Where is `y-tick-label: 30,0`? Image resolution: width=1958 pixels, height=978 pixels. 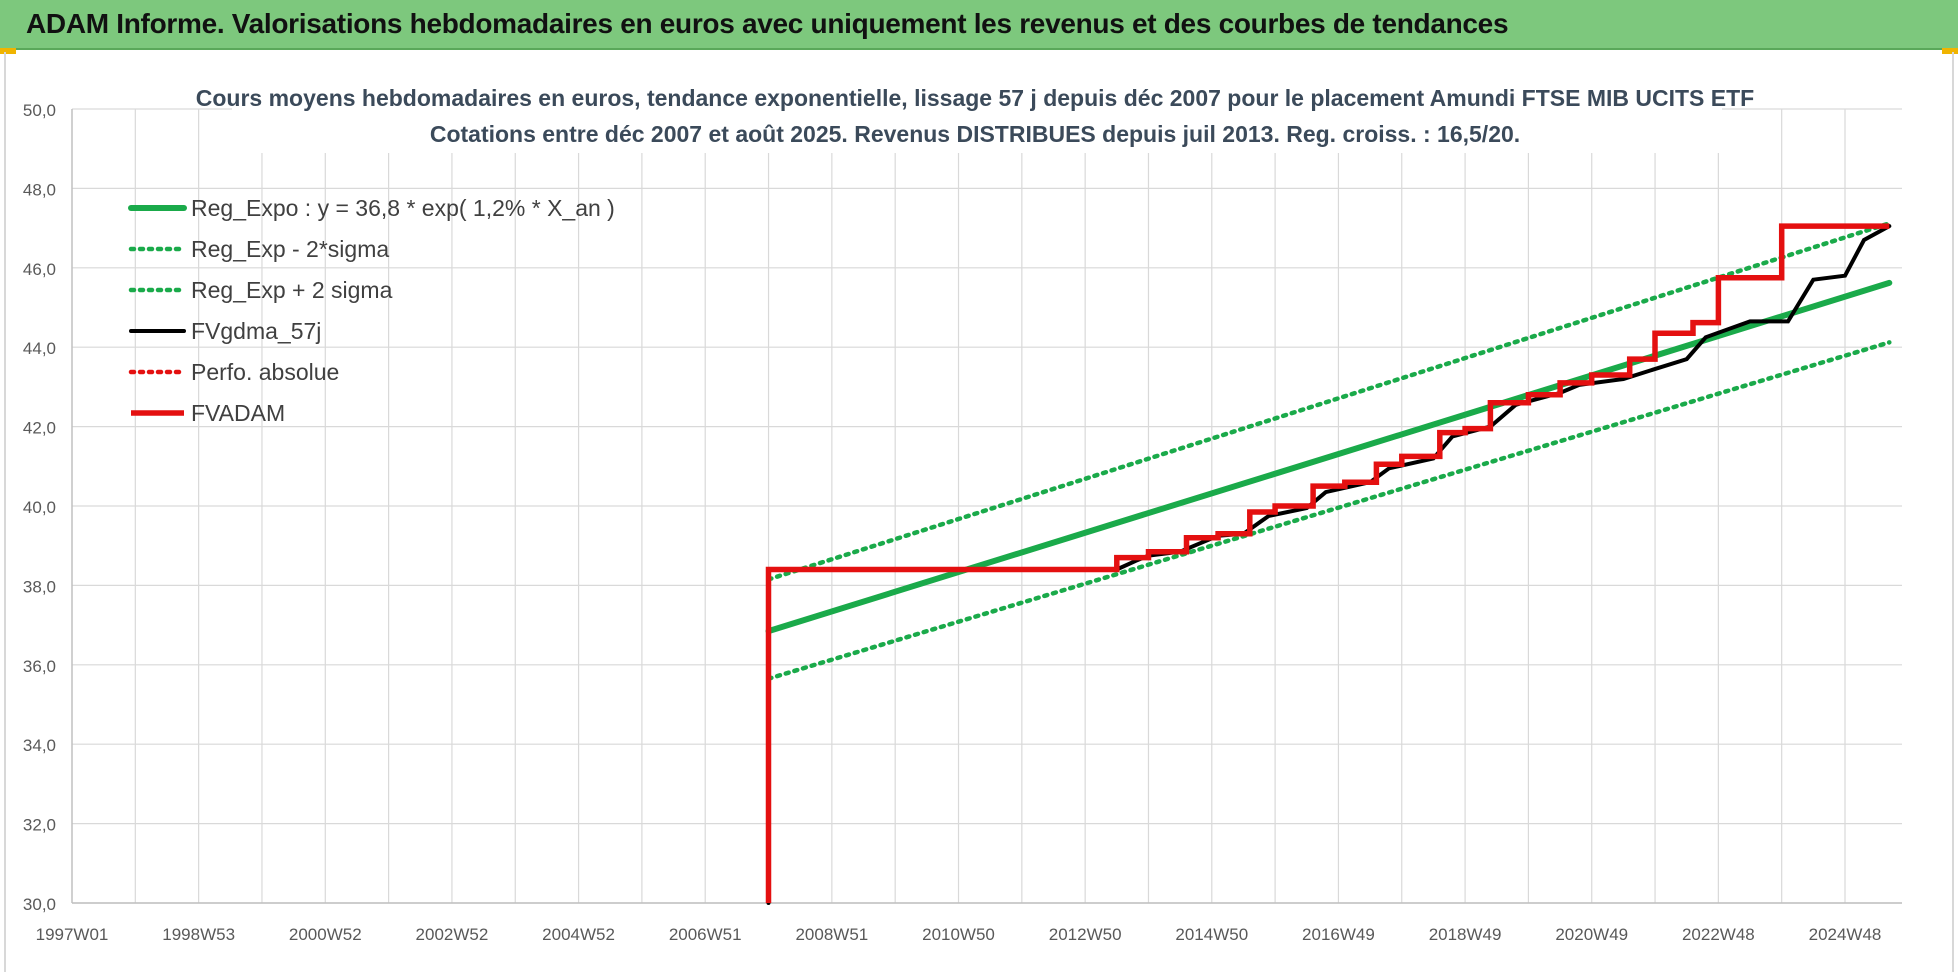 y-tick-label: 30,0 is located at coordinates (39, 904).